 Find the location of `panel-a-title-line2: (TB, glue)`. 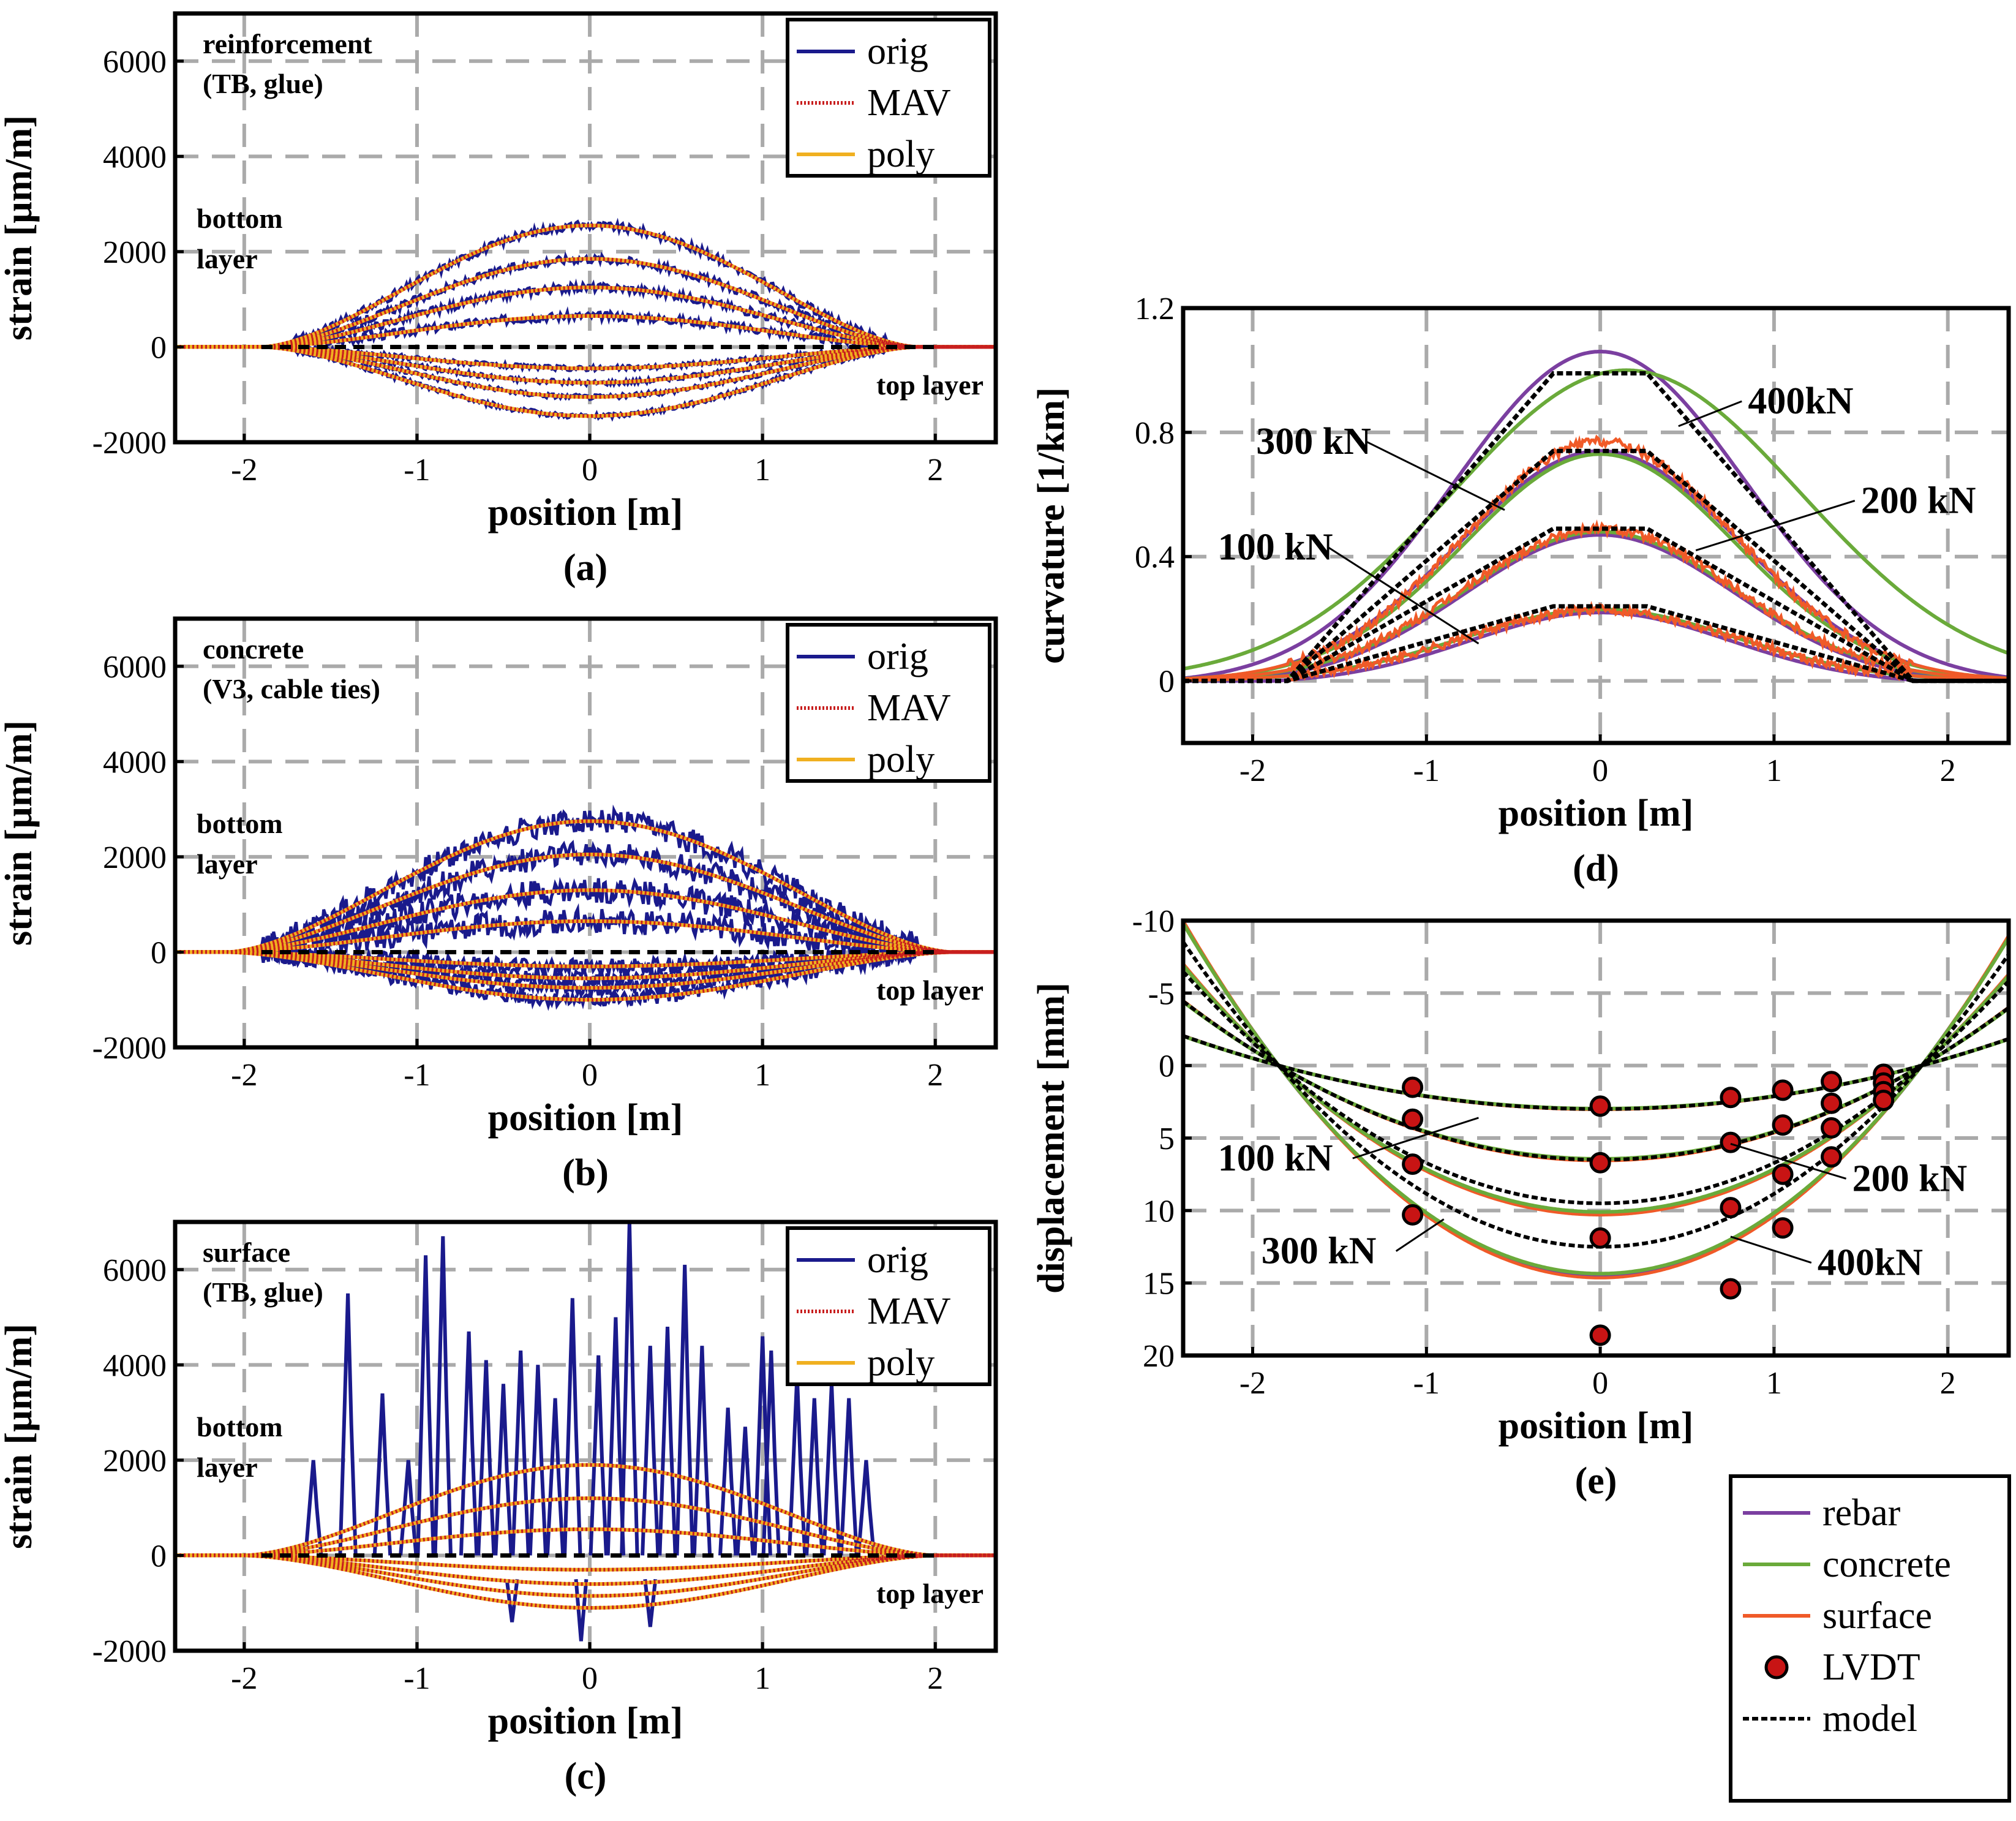

panel-a-title-line2: (TB, glue) is located at coordinates (263, 83).